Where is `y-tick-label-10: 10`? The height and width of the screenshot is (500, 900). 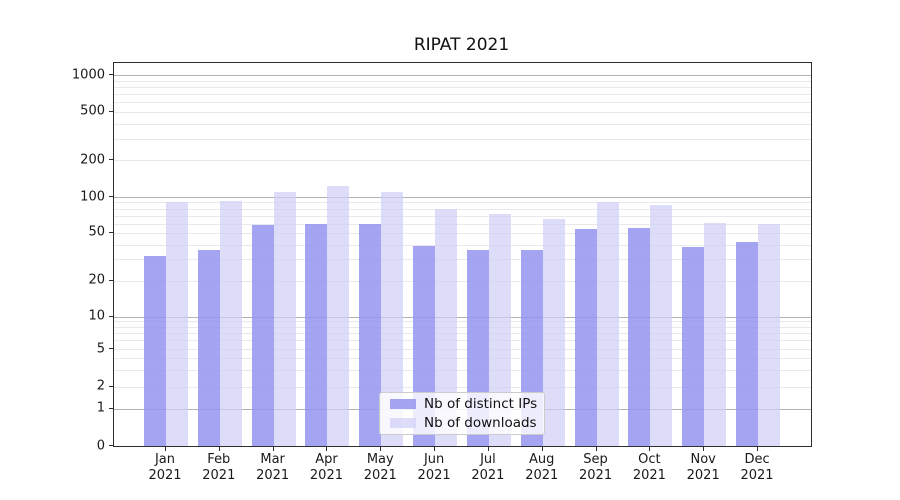
y-tick-label-10: 10 is located at coordinates (96, 316).